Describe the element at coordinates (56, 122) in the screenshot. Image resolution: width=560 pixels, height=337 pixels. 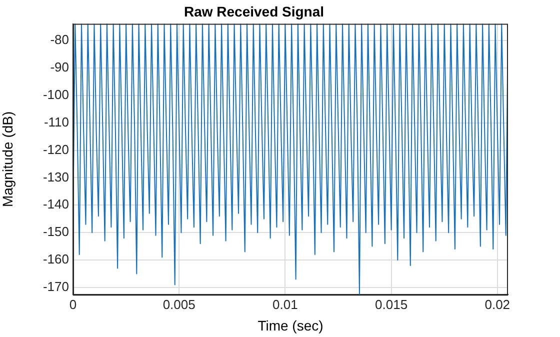
I see `y-tick-label: -110` at that location.